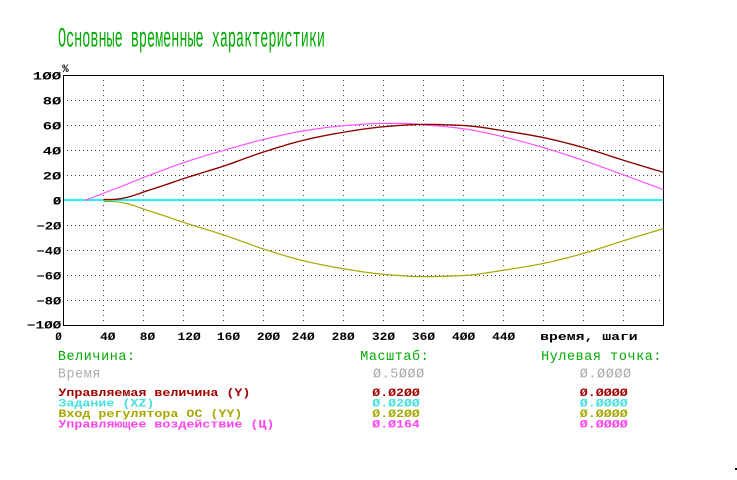  What do you see at coordinates (50, 252) in the screenshot?
I see `svg-text: −4Ø` at bounding box center [50, 252].